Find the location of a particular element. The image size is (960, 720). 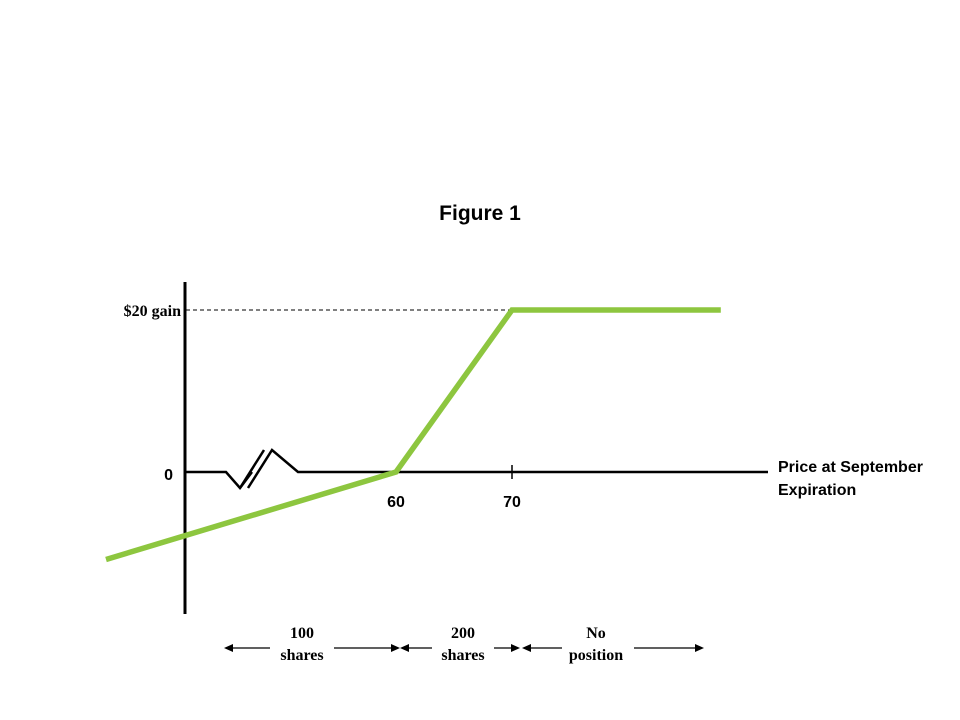

region-1-arrowhead-right is located at coordinates (395, 648).